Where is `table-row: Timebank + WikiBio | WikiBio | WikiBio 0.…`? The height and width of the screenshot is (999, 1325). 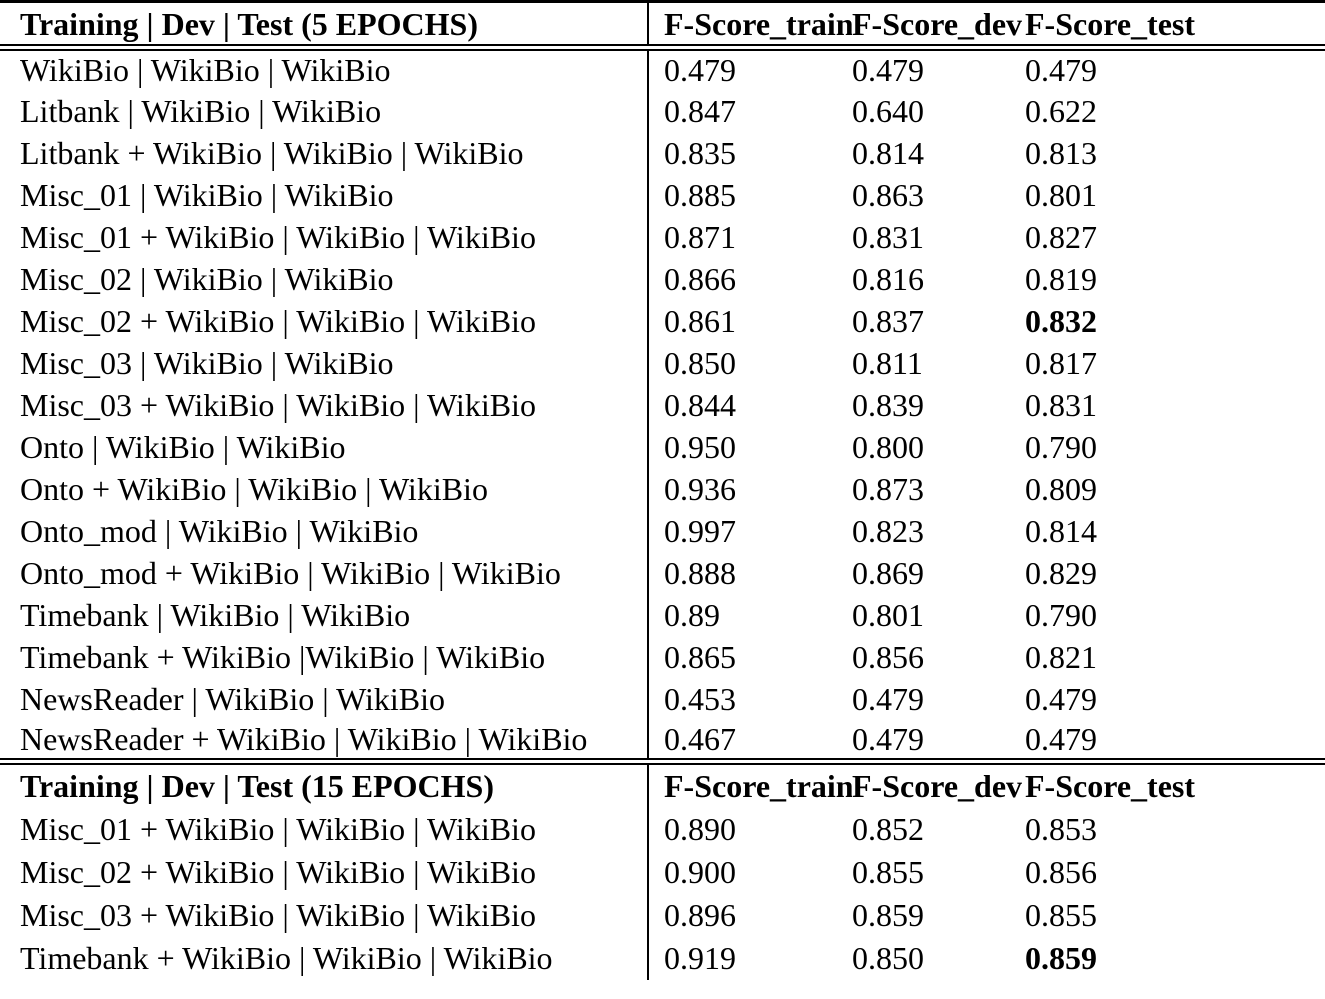
table-row: Timebank + WikiBio | WikiBio | WikiBio 0.… is located at coordinates (662, 958).